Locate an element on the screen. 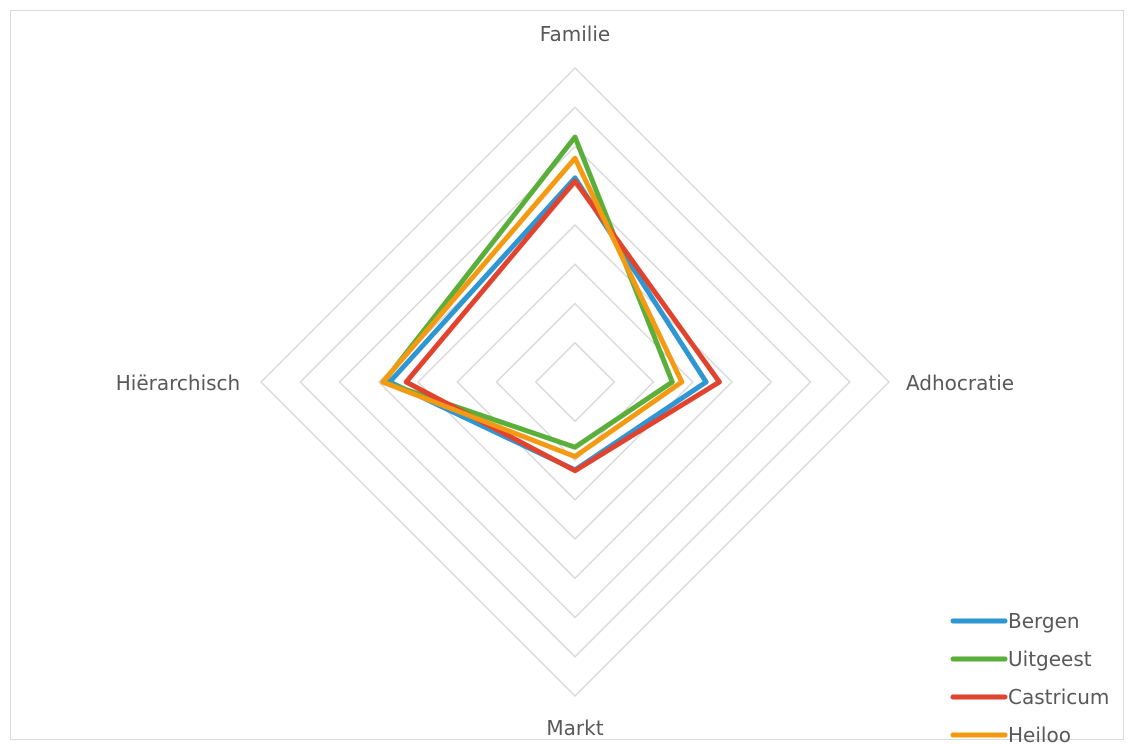 Image resolution: width=1130 pixels, height=744 pixels. axis-label-familie: Familie is located at coordinates (575, 34).